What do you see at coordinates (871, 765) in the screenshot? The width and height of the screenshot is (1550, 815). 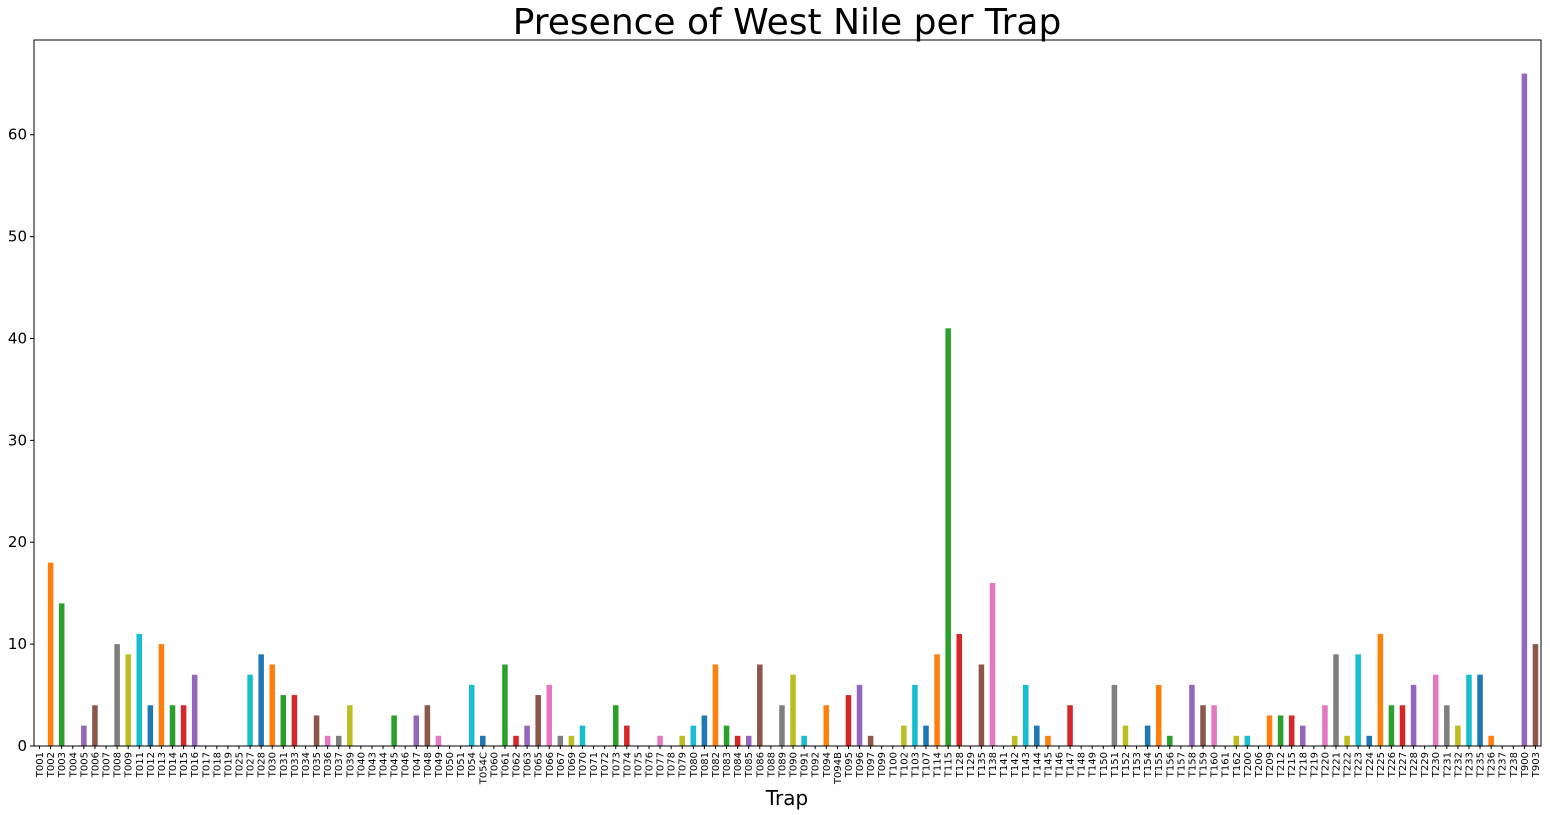 I see `x-tick-label: T097` at bounding box center [871, 765].